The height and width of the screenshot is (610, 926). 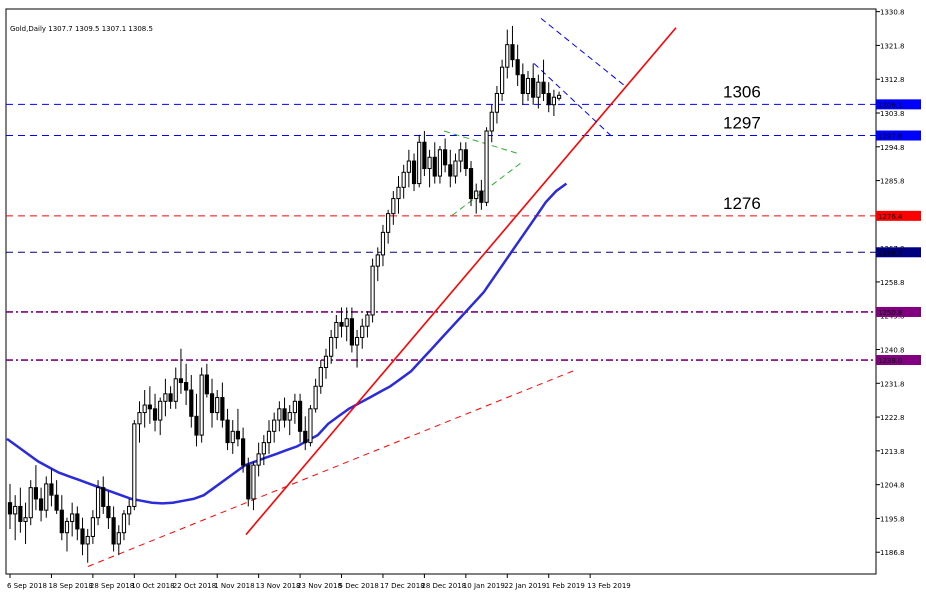 I want to click on date-label-6: 13 Nov 2018, so click(x=278, y=586).